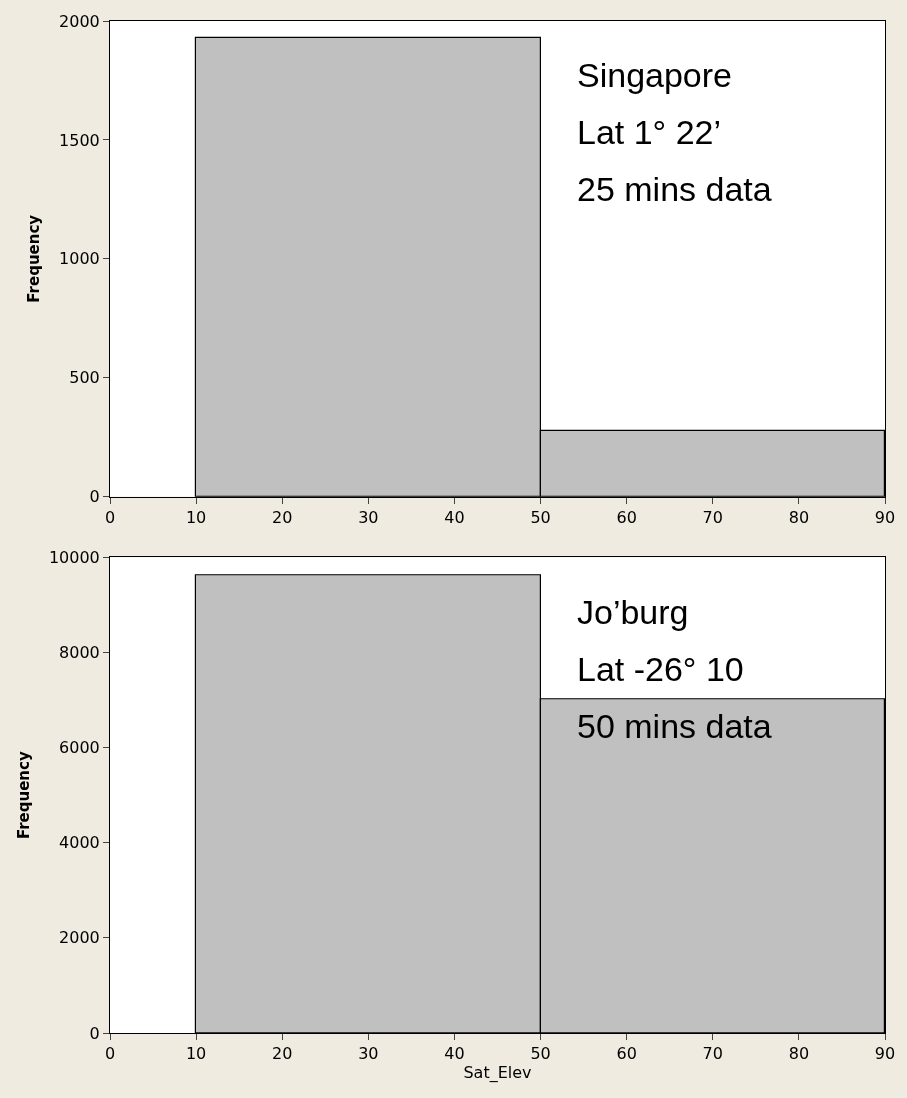 The image size is (907, 1098). I want to click on annotation: Lat 1° 22’, so click(649, 132).